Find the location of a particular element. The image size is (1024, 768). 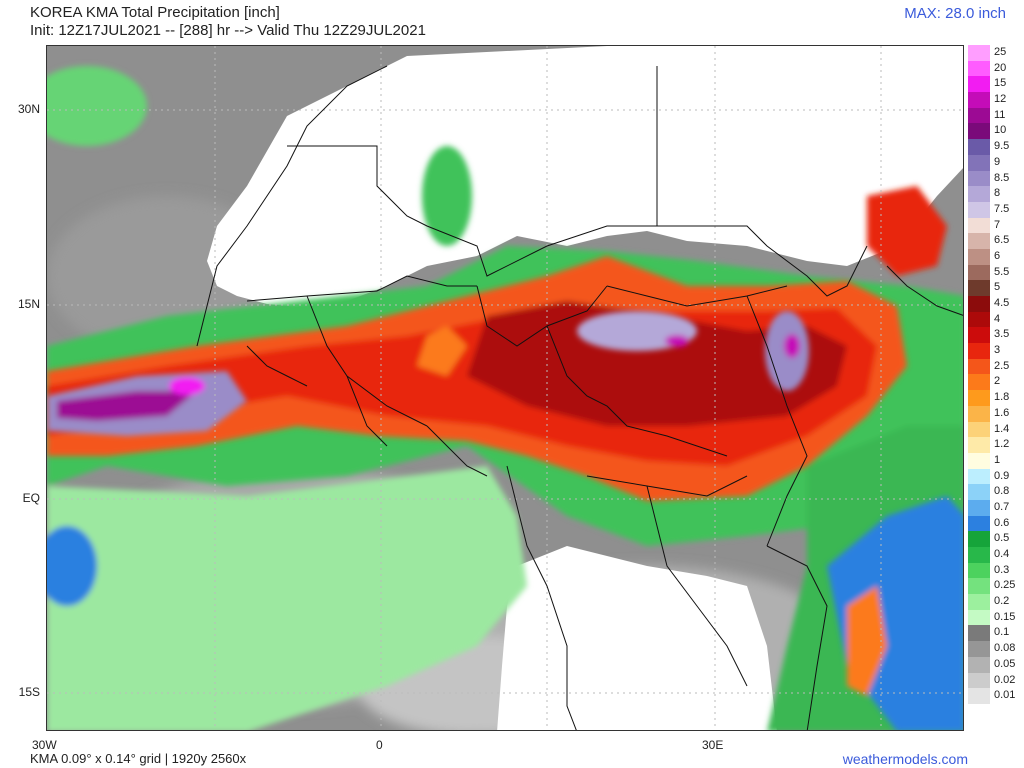

legend-row: 4.5 is located at coordinates (996, 304).